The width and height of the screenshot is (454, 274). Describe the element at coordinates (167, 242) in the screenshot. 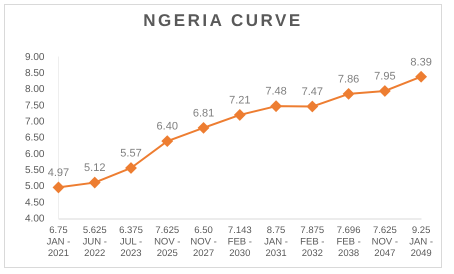

I see `x-tick-label: 7.625 NOV - 2025` at that location.